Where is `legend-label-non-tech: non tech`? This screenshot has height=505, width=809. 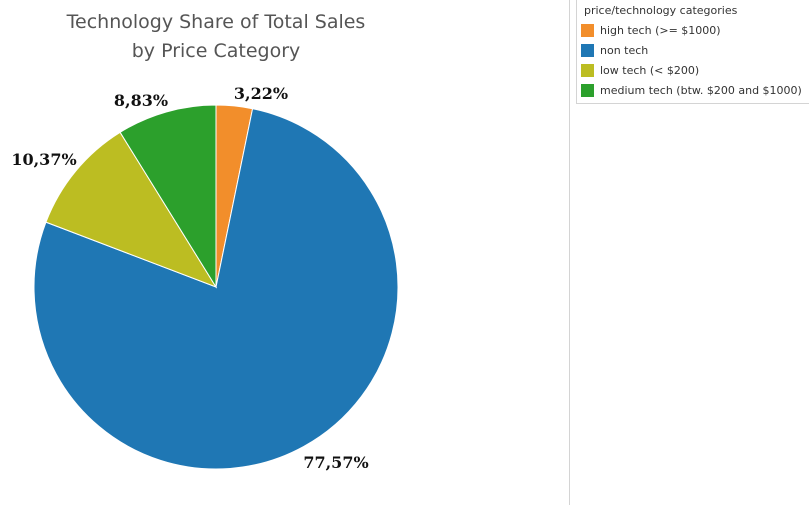 legend-label-non-tech: non tech is located at coordinates (624, 50).